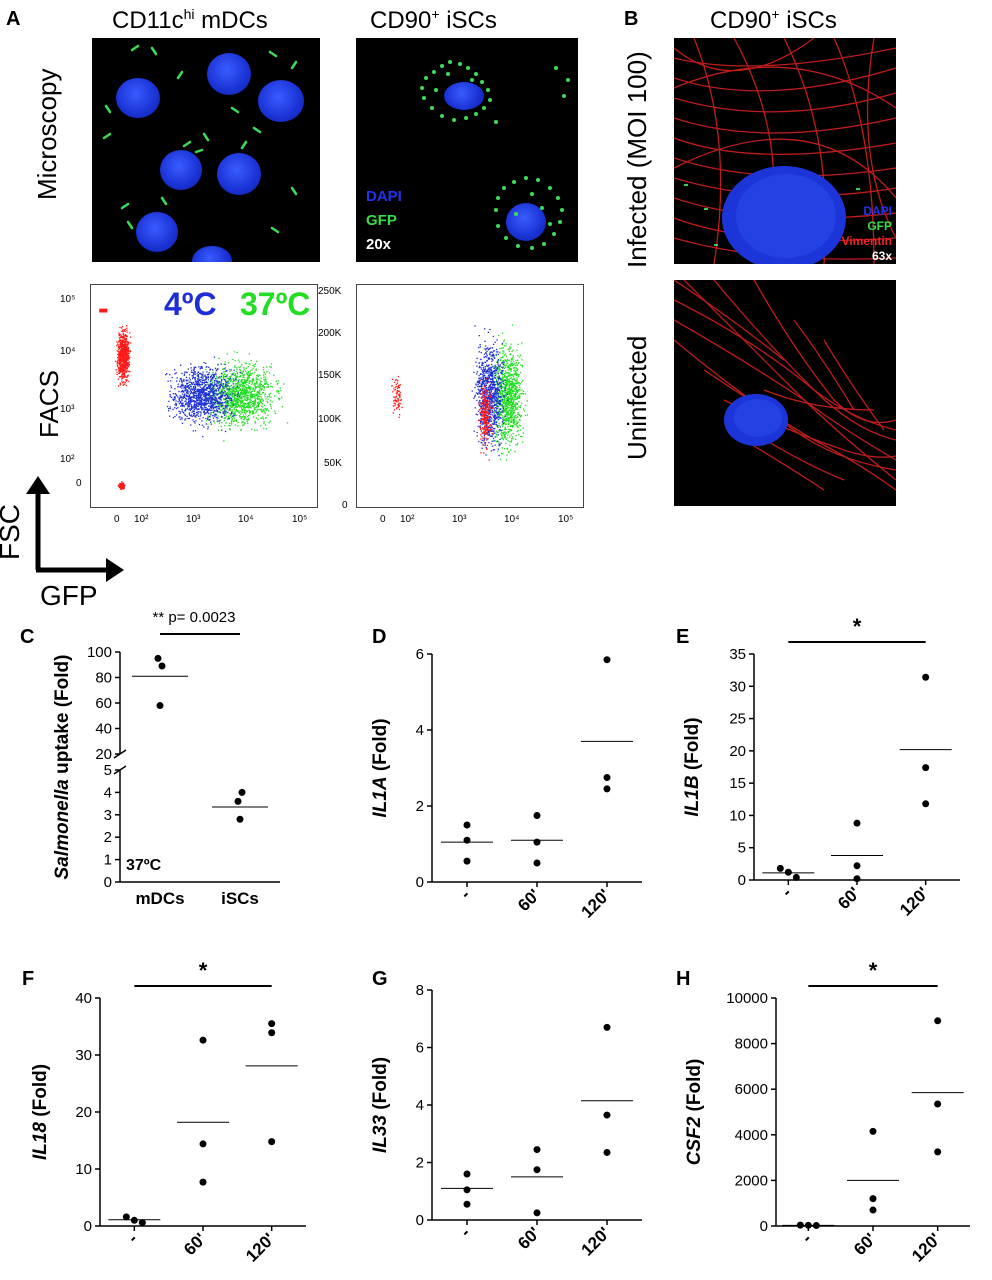  What do you see at coordinates (67, 409) in the screenshot?
I see `facs1-ytick-1e3: 10³` at bounding box center [67, 409].